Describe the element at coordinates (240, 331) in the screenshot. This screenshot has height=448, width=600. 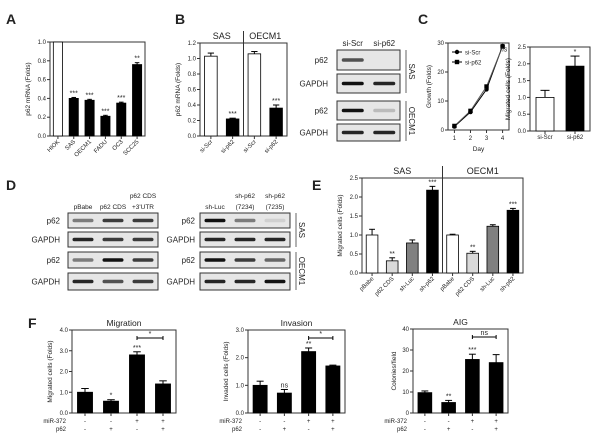
I see `y-tick-label: 3.0` at that location.